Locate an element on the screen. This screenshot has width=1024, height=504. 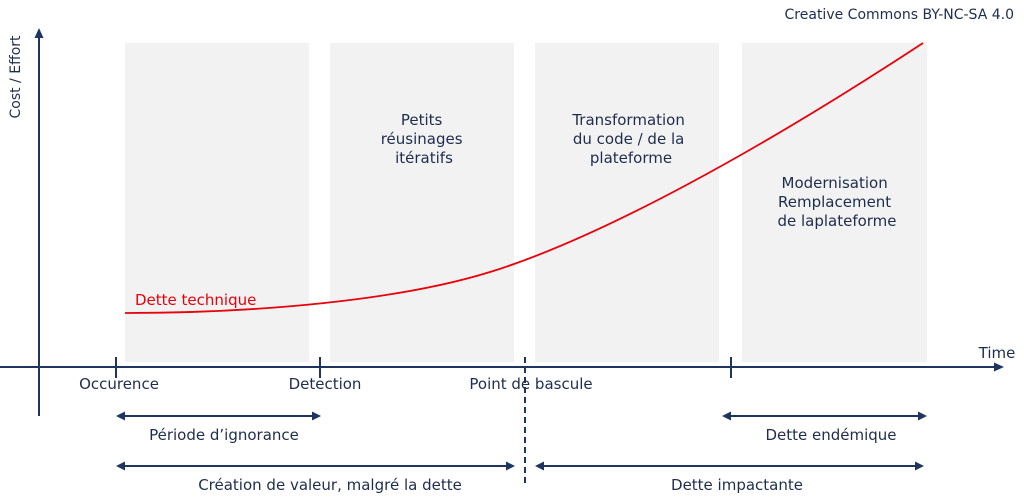
span-impacting-arrow is located at coordinates (729, 466).